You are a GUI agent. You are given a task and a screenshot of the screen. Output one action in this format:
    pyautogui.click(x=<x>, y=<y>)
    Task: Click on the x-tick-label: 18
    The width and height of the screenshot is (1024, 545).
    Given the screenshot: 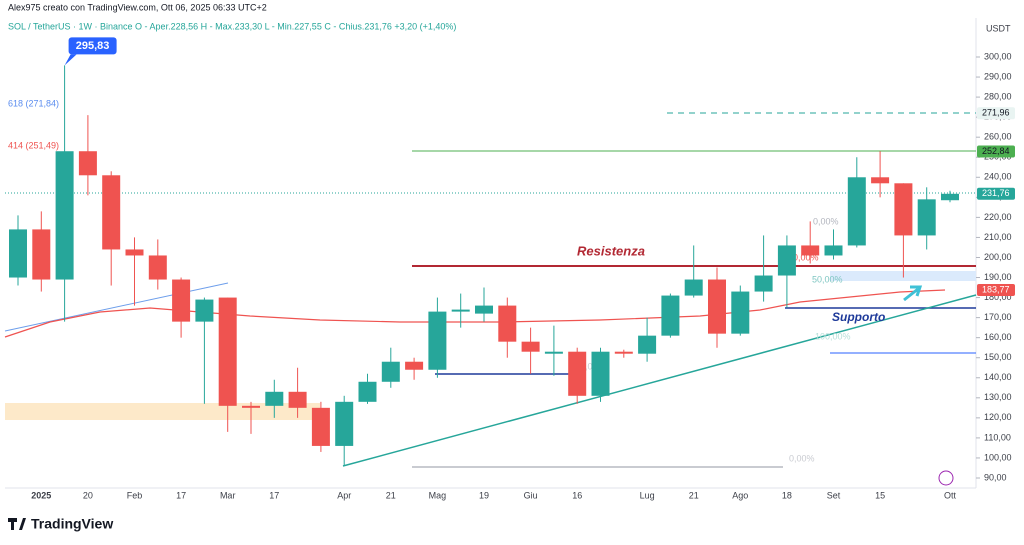 What is the action you would take?
    pyautogui.click(x=787, y=495)
    